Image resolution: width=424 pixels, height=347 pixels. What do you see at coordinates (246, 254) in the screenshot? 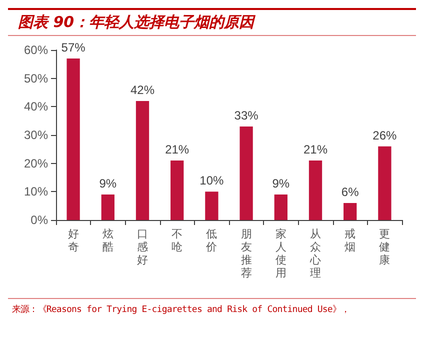
I see `x-tick-label: 朋友推荐` at bounding box center [246, 254].